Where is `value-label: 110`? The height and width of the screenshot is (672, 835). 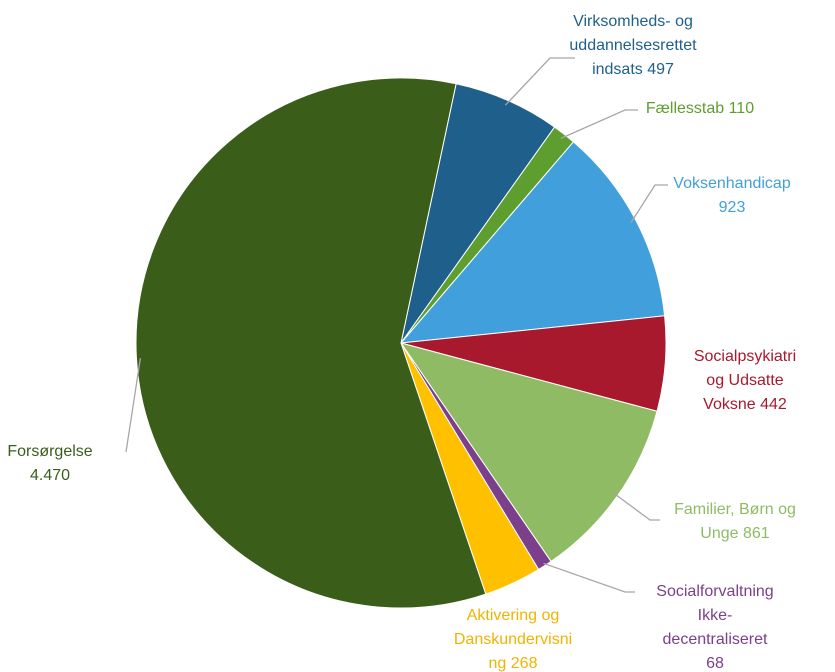 value-label: 110 is located at coordinates (741, 108).